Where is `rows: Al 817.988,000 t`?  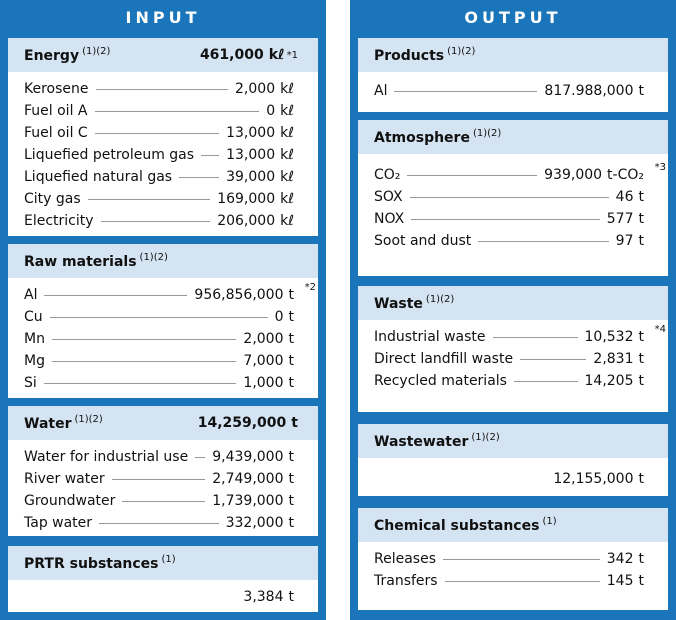 rows: Al 817.988,000 t is located at coordinates (513, 87).